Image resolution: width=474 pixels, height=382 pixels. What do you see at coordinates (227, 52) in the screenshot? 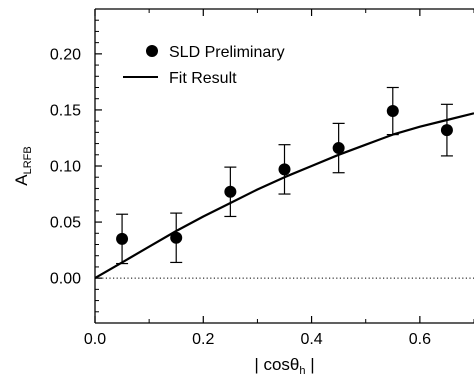
I see `legend-label-points: SLD Preliminary` at bounding box center [227, 52].